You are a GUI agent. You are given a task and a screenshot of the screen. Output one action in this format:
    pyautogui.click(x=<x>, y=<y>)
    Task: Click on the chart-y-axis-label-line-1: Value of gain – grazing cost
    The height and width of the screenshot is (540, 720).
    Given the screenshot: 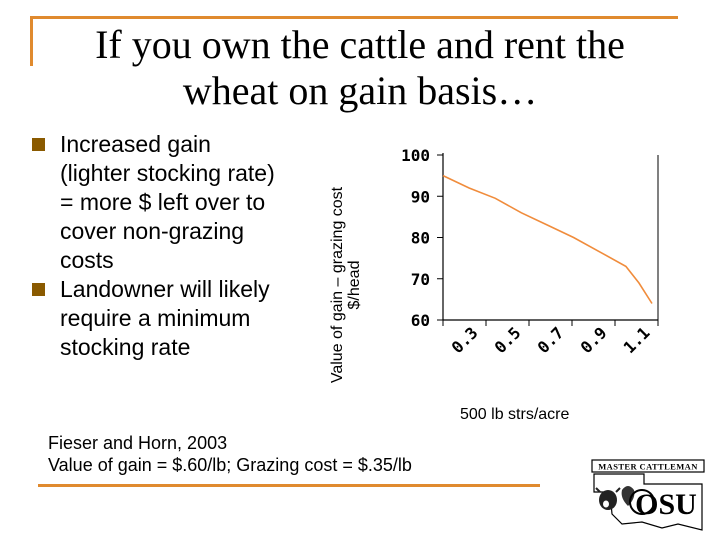 What is the action you would take?
    pyautogui.click(x=337, y=285)
    